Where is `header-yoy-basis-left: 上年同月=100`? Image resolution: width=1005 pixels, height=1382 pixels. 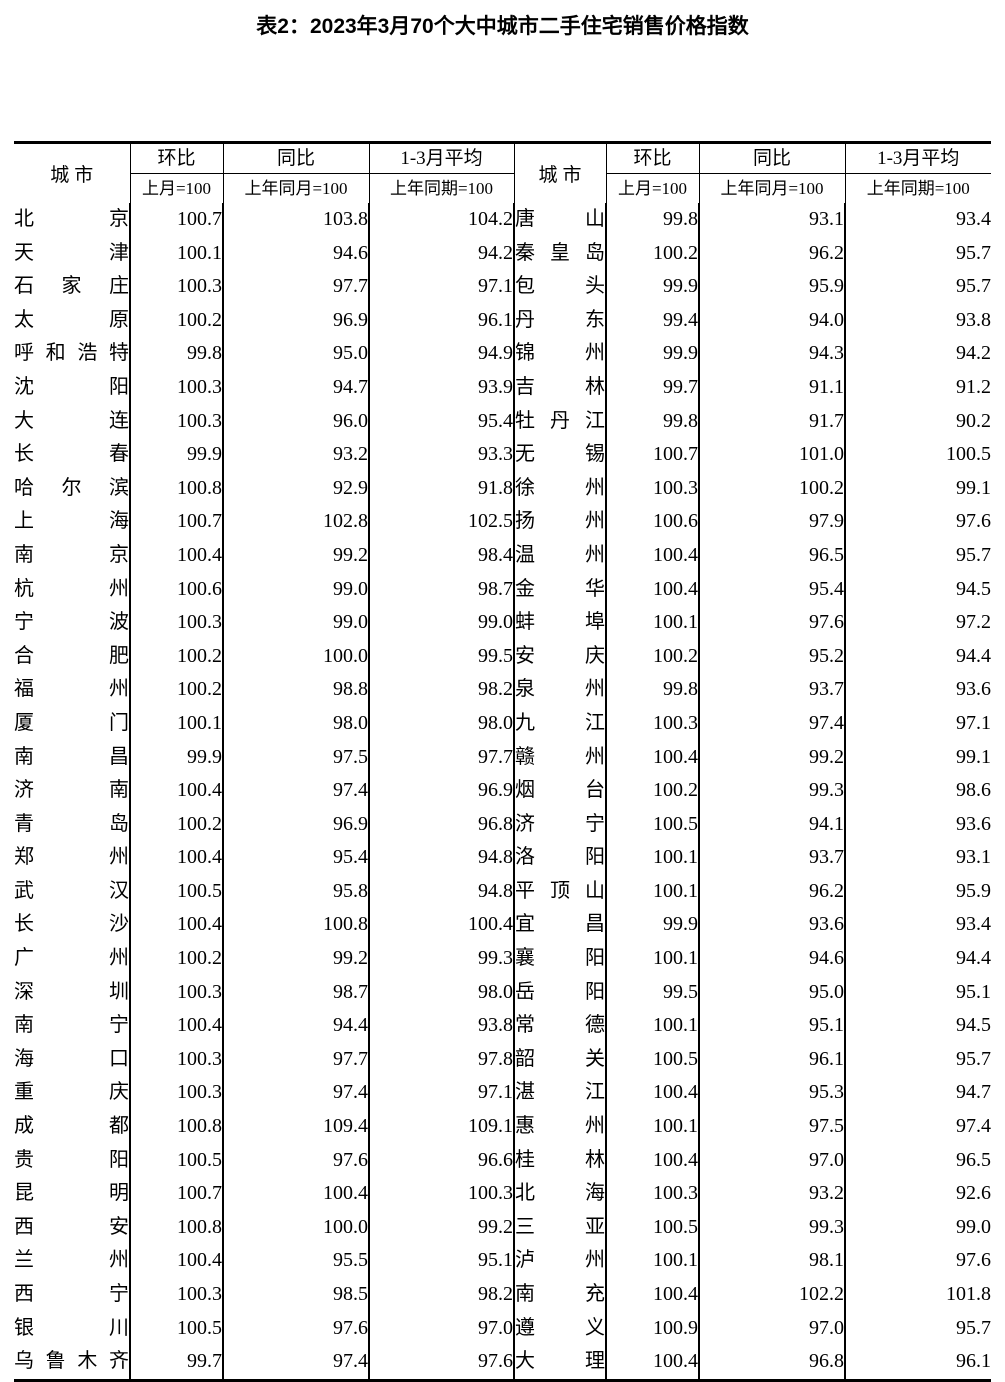 header-yoy-basis-left: 上年同月=100 is located at coordinates (295, 188).